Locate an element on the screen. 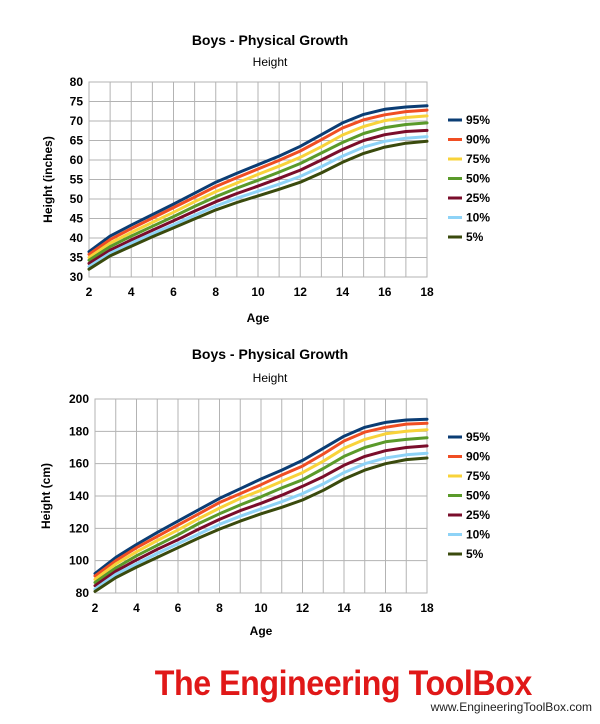 The width and height of the screenshot is (600, 724). y-tick-label: 30 is located at coordinates (77, 277).